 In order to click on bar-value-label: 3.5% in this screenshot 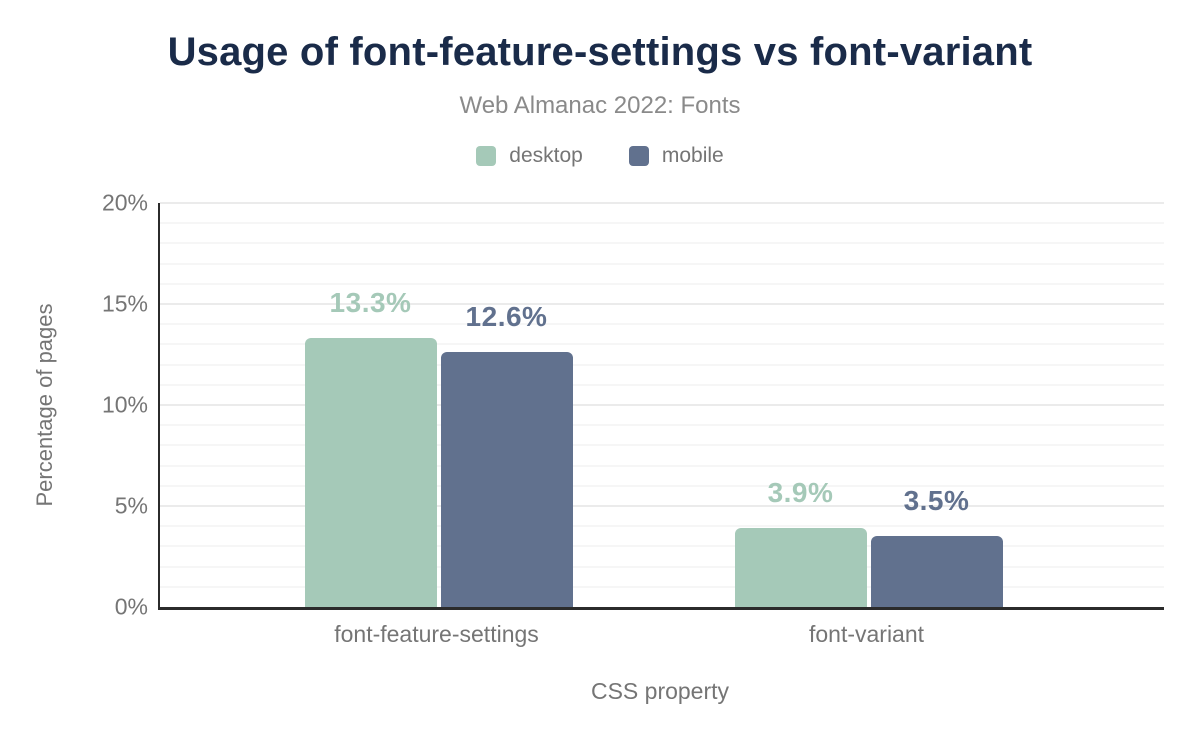, I will do `click(936, 501)`.